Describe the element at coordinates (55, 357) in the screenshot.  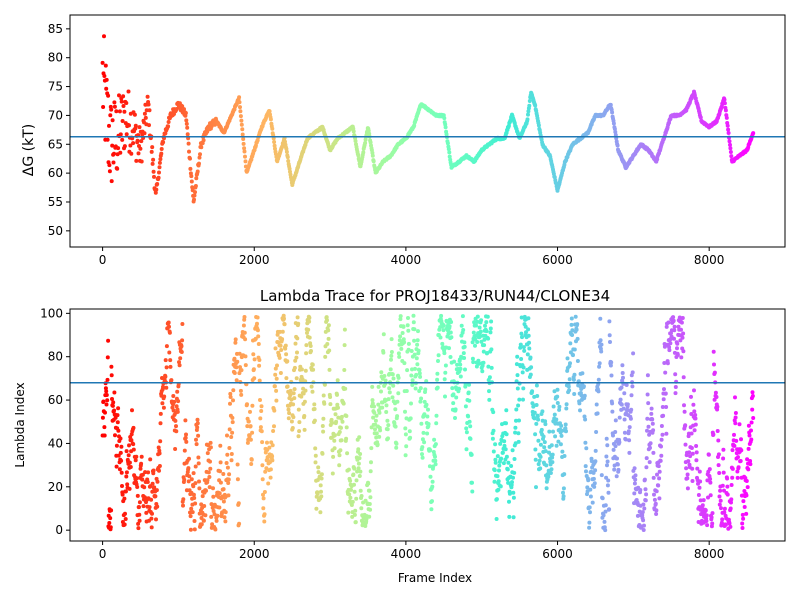
I see `y-tick-label: 80` at that location.